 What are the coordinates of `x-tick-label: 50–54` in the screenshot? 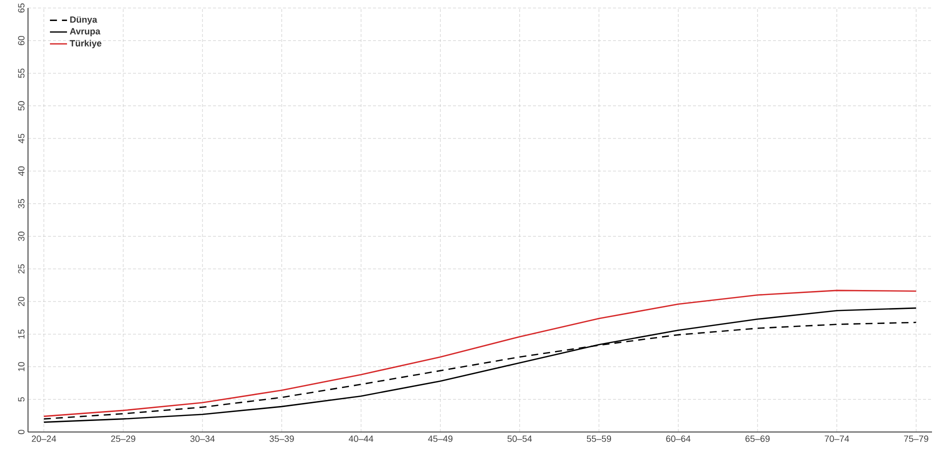 It's located at (520, 439).